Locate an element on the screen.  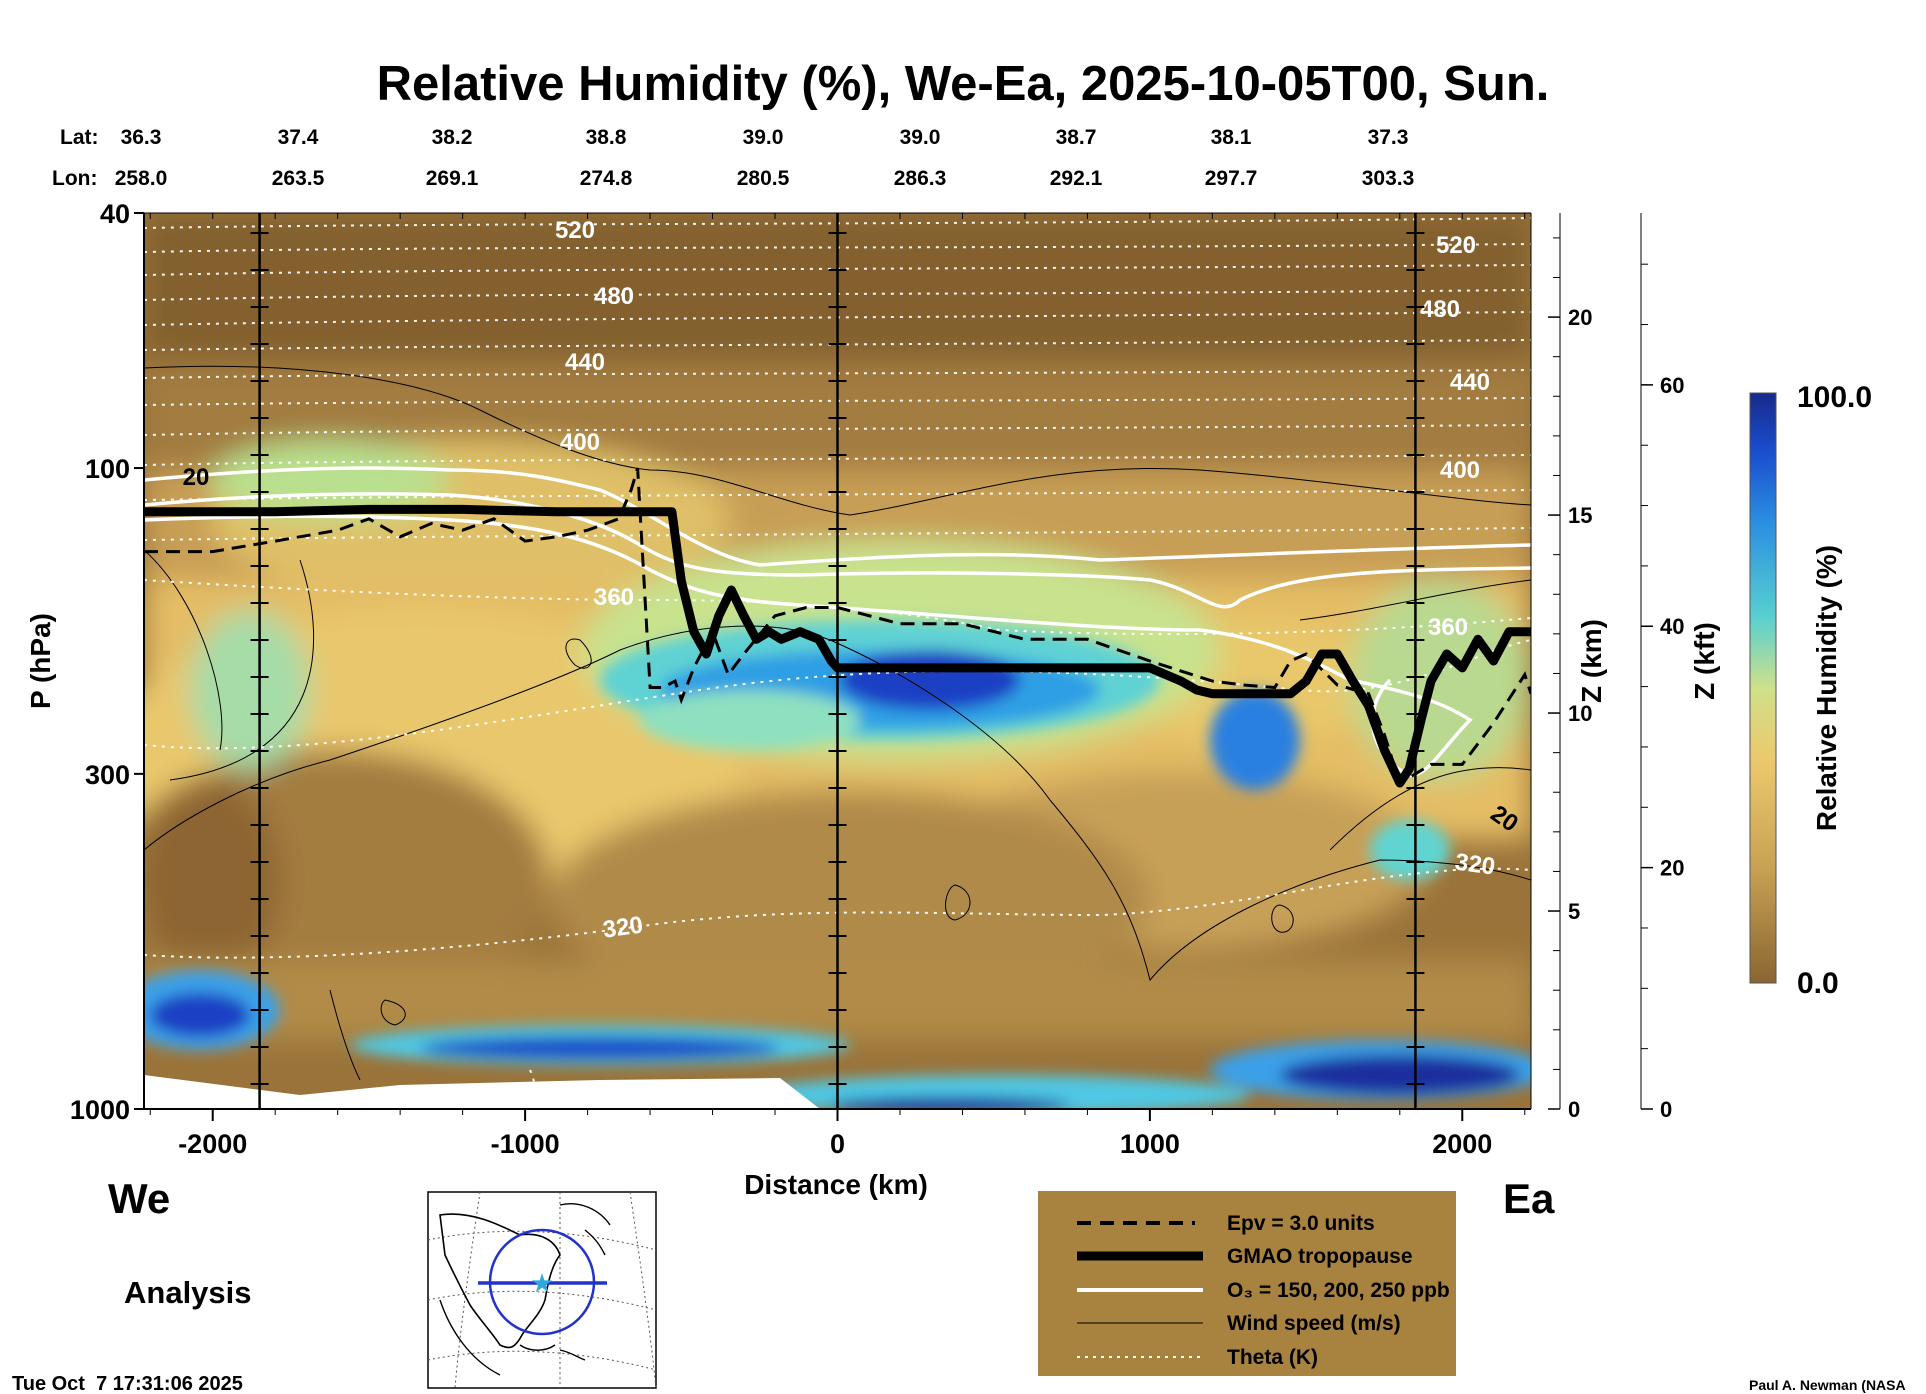
lat-value: 37.4 is located at coordinates (298, 137).